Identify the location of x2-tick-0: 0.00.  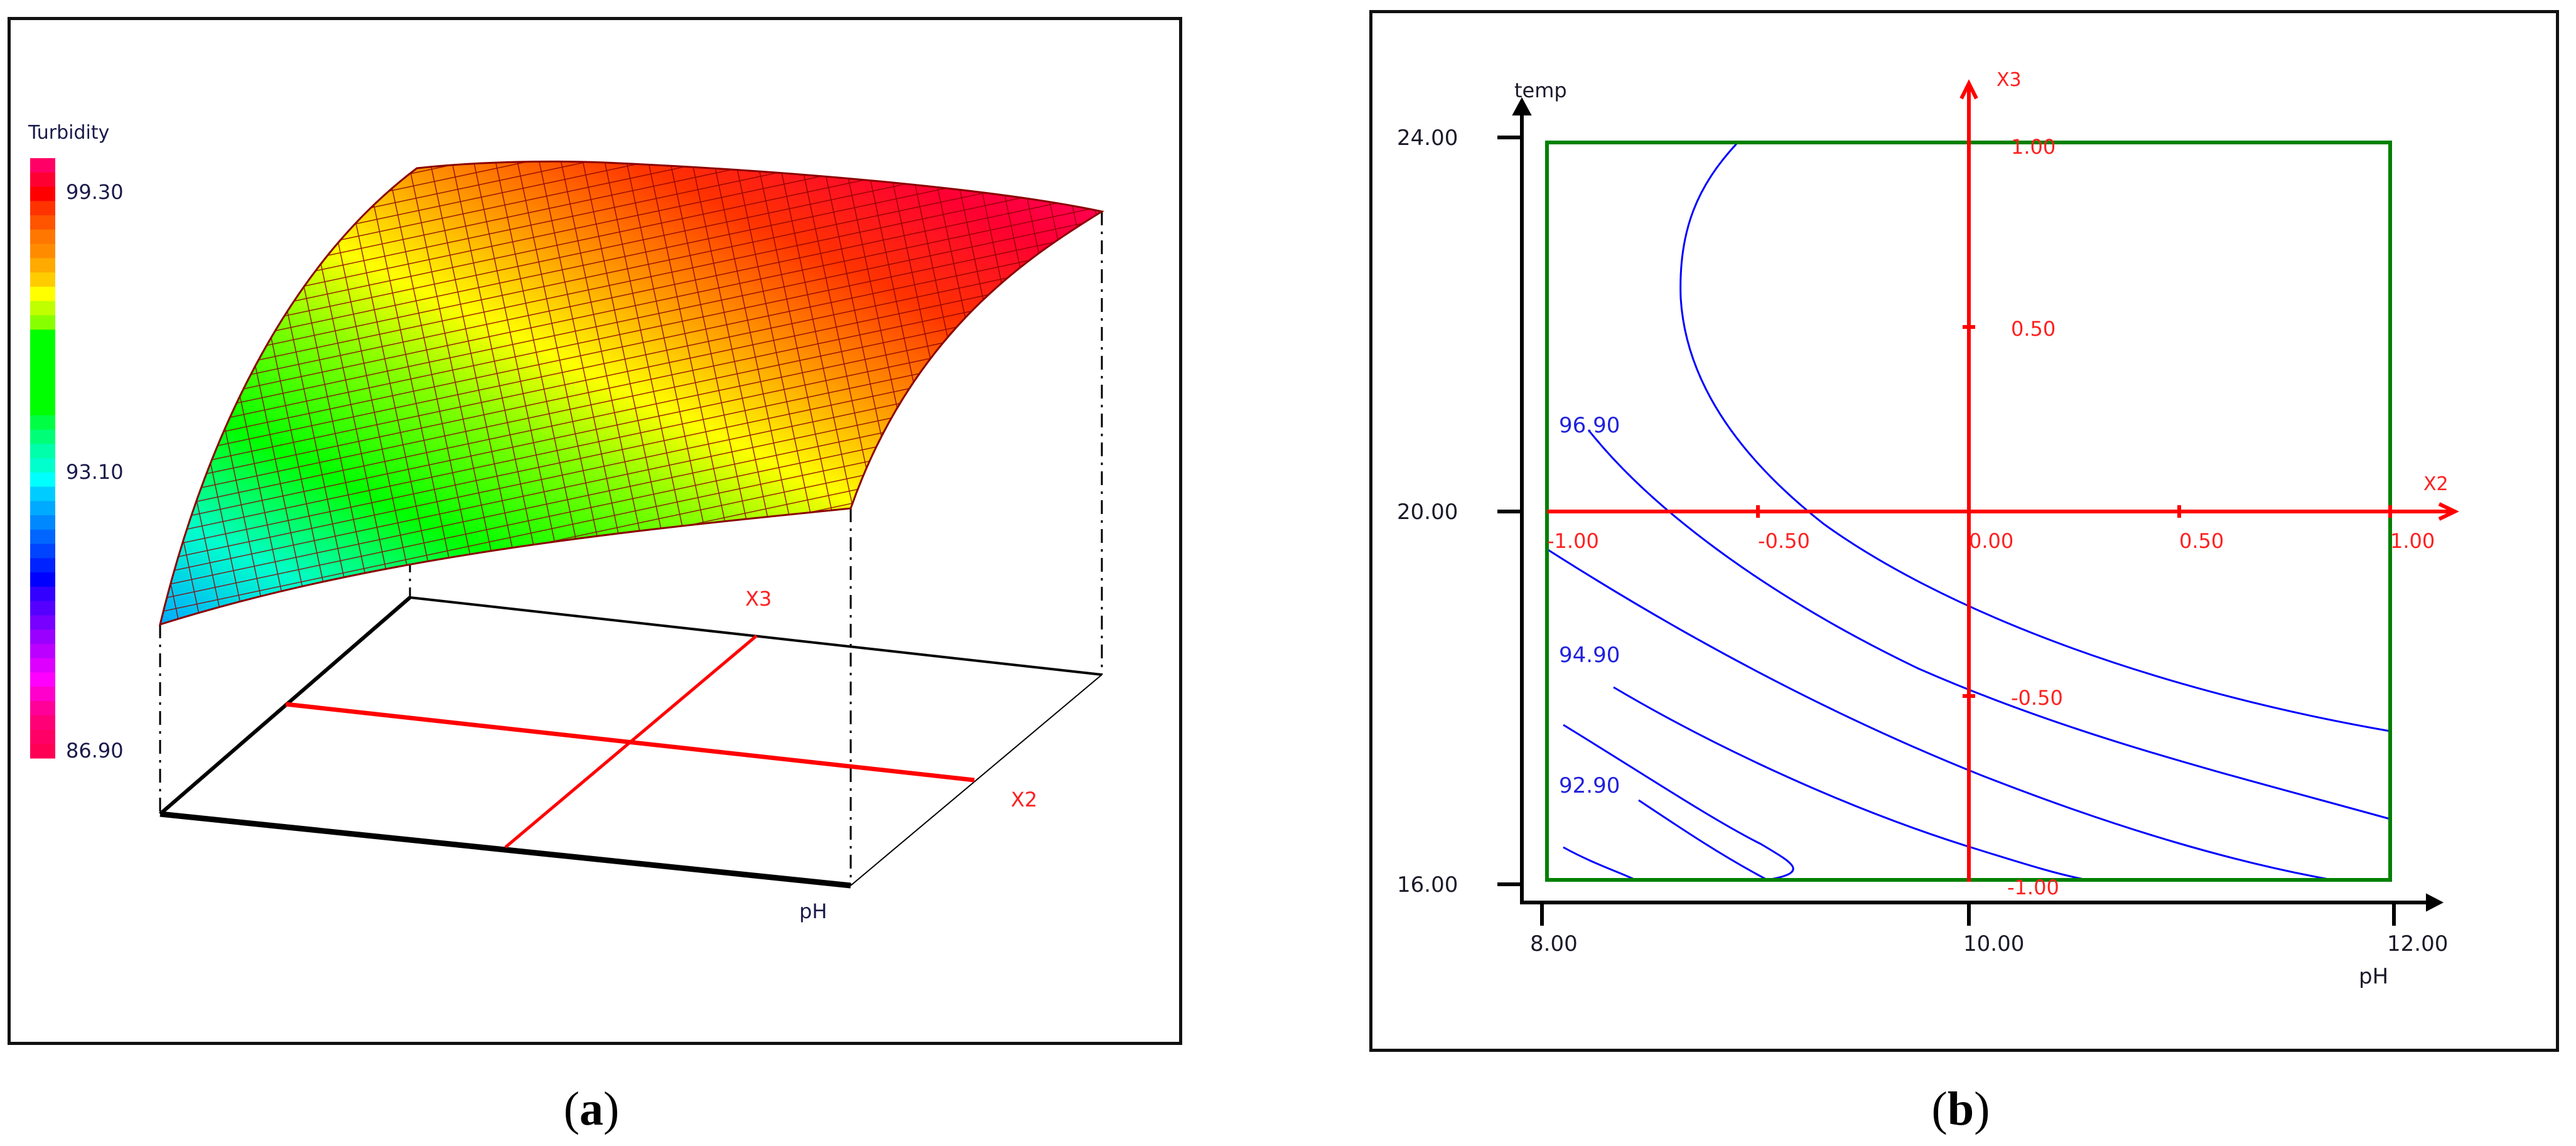
(1991, 541).